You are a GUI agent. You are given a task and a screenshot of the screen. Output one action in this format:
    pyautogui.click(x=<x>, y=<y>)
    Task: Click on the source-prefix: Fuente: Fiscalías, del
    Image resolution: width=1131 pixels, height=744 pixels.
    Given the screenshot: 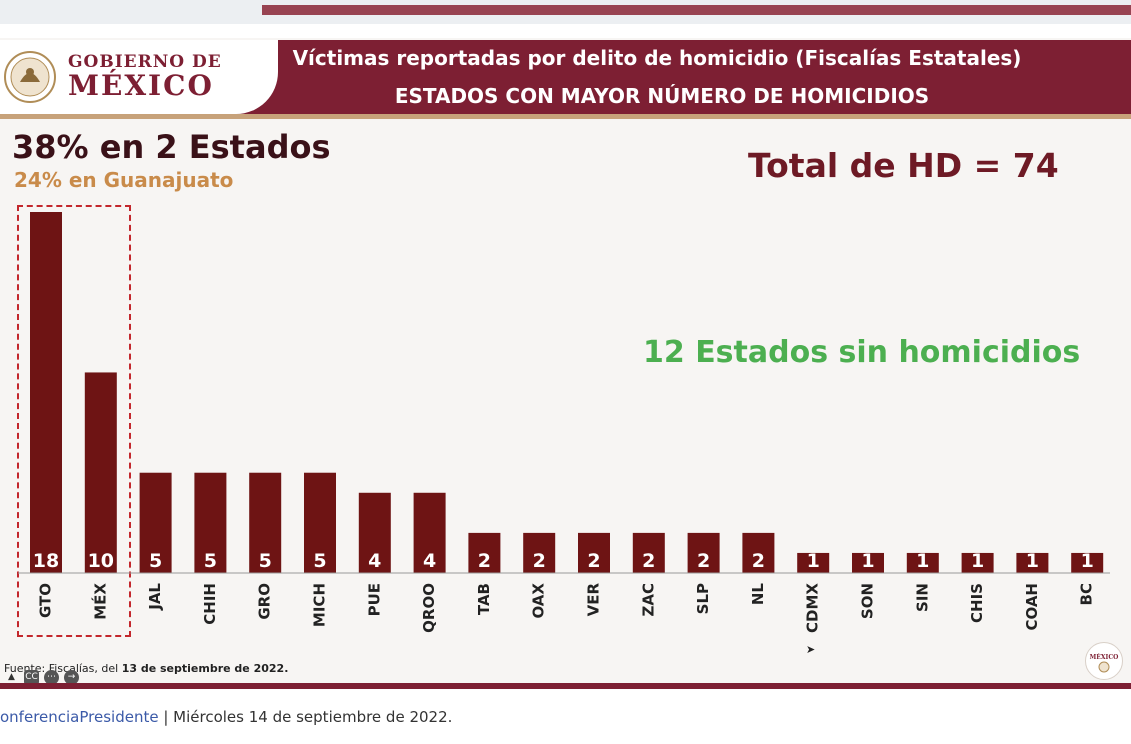 What is the action you would take?
    pyautogui.click(x=63, y=668)
    